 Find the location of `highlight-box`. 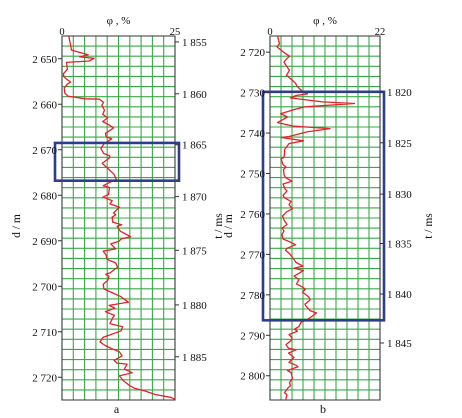

highlight-box is located at coordinates (117, 161).